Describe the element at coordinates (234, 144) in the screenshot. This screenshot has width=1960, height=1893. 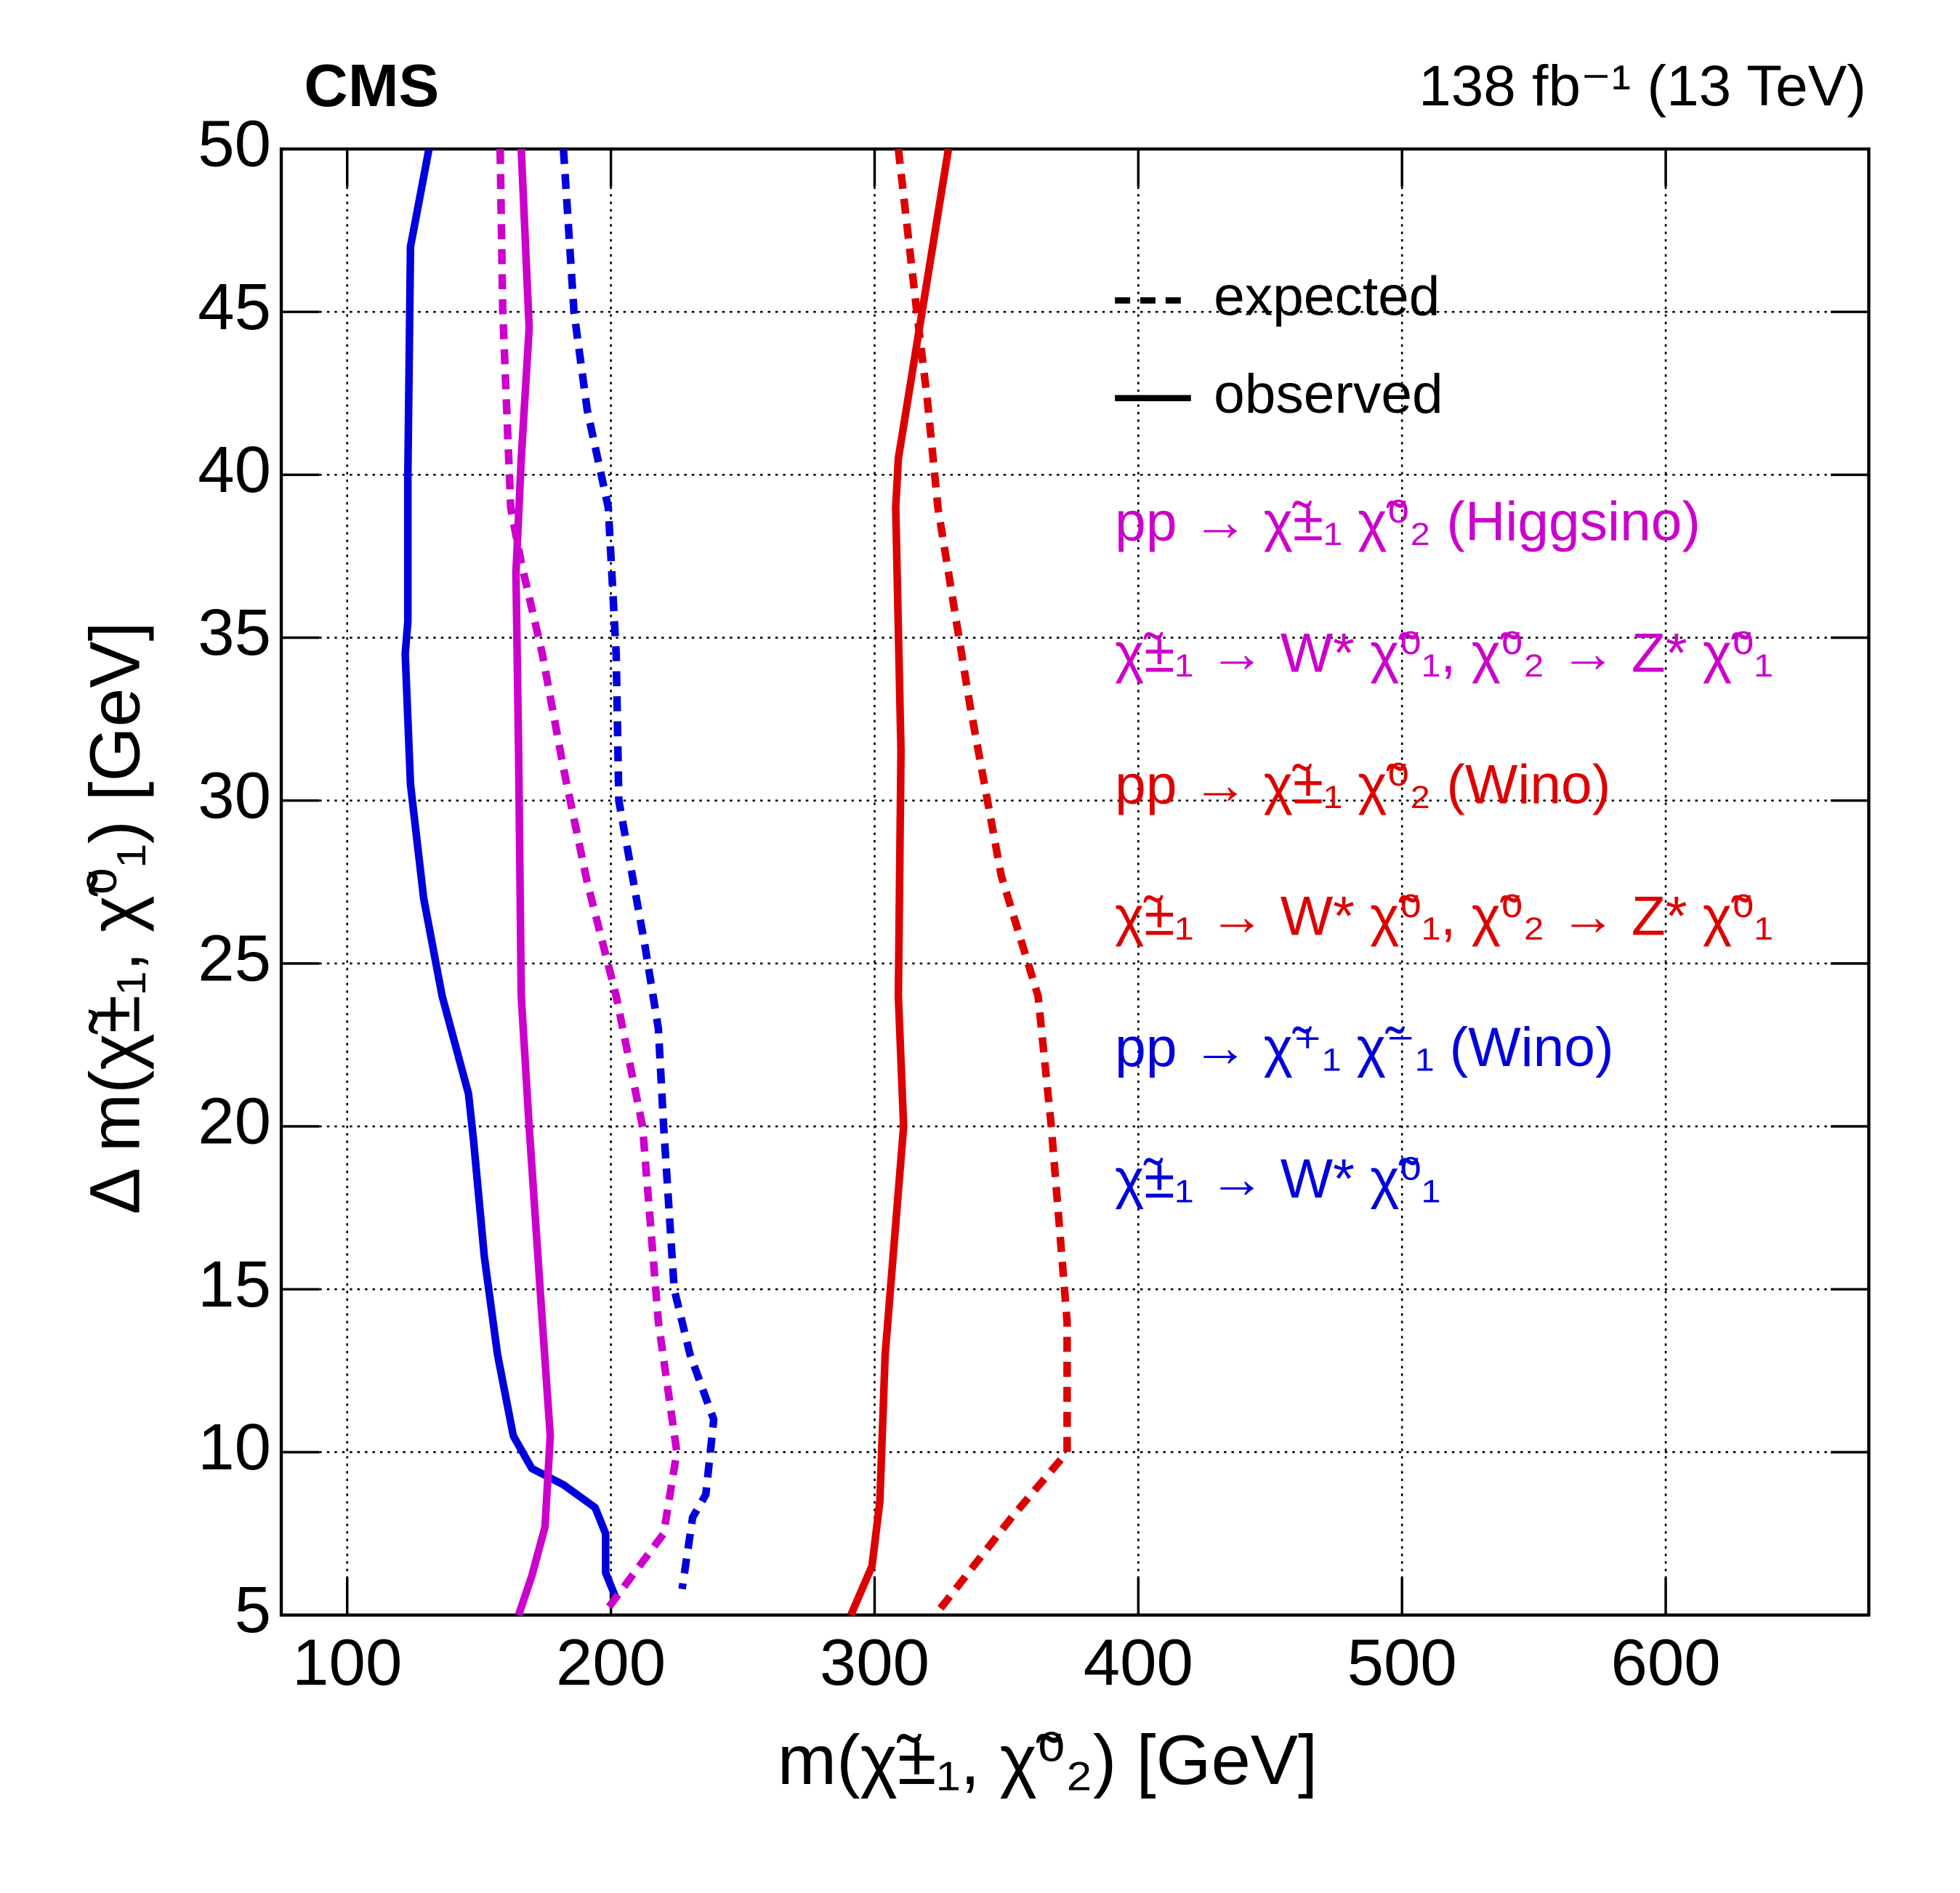
I see `y-tick-label: 50` at that location.